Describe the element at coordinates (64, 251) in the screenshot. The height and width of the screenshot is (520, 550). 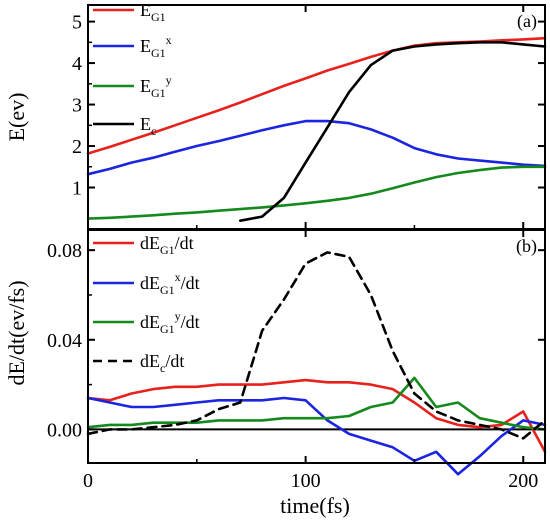
I see `y-tick-label: 0.08` at that location.